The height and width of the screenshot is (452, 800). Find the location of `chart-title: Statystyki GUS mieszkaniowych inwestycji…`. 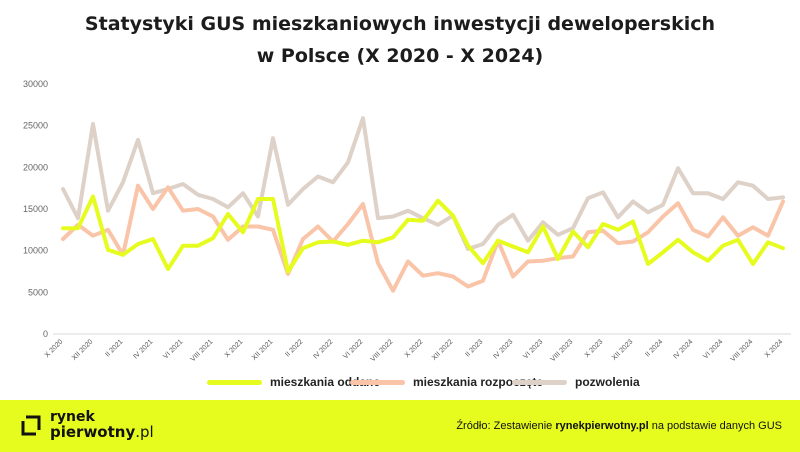

chart-title: Statystyki GUS mieszkaniowych inwestycji… is located at coordinates (400, 40).